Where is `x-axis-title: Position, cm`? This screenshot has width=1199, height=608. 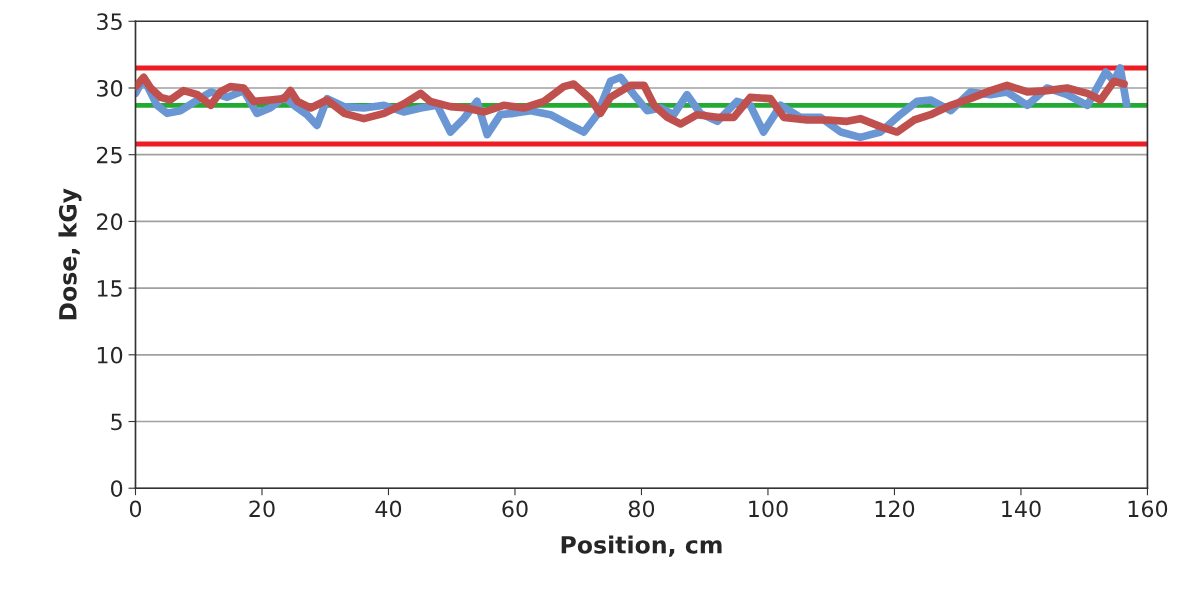 x-axis-title: Position, cm is located at coordinates (641, 546).